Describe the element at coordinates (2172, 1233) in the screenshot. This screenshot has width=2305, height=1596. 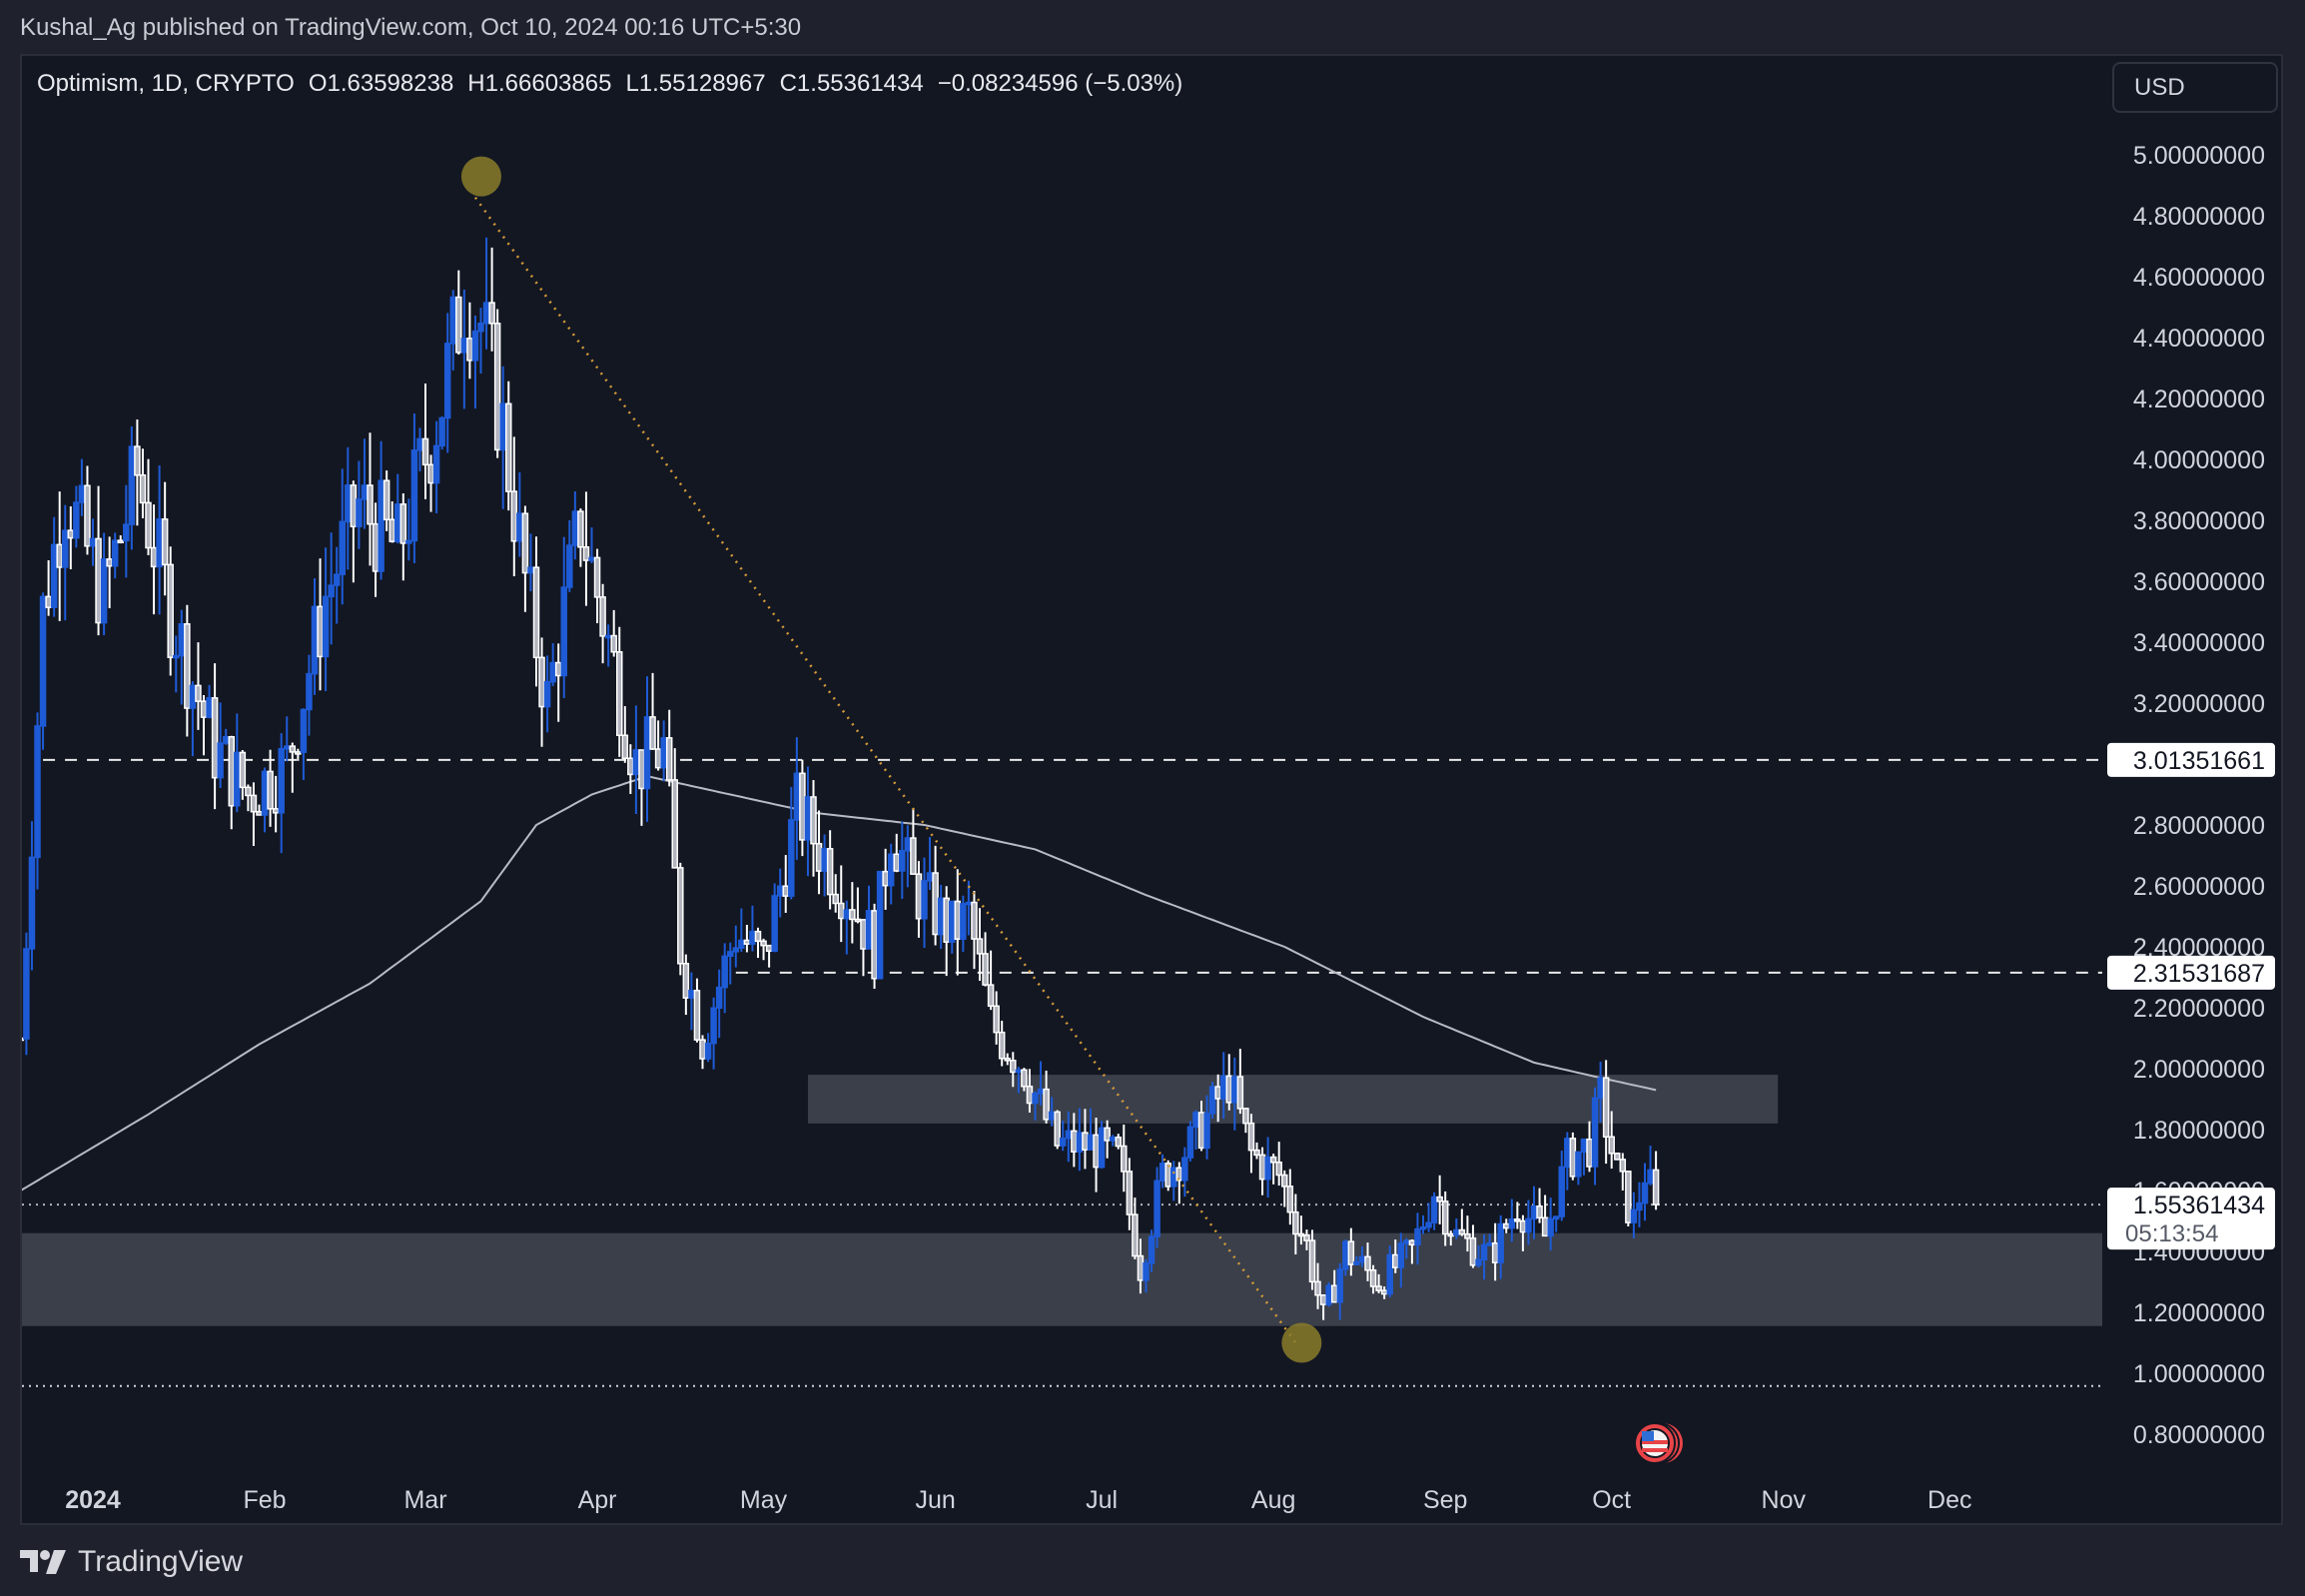
I see `bar-countdown: 05:13:54` at that location.